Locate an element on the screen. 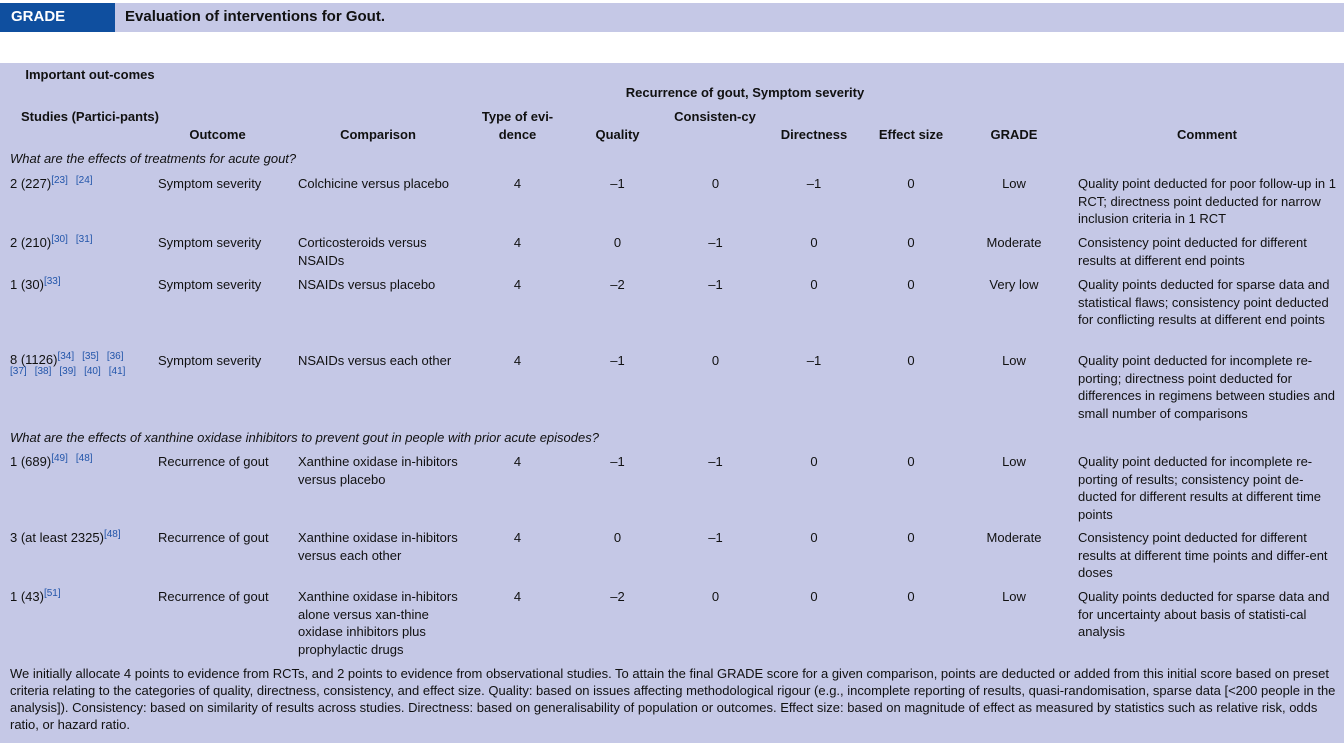 This screenshot has width=1344, height=743. quality-cell: 0 is located at coordinates (617, 537).